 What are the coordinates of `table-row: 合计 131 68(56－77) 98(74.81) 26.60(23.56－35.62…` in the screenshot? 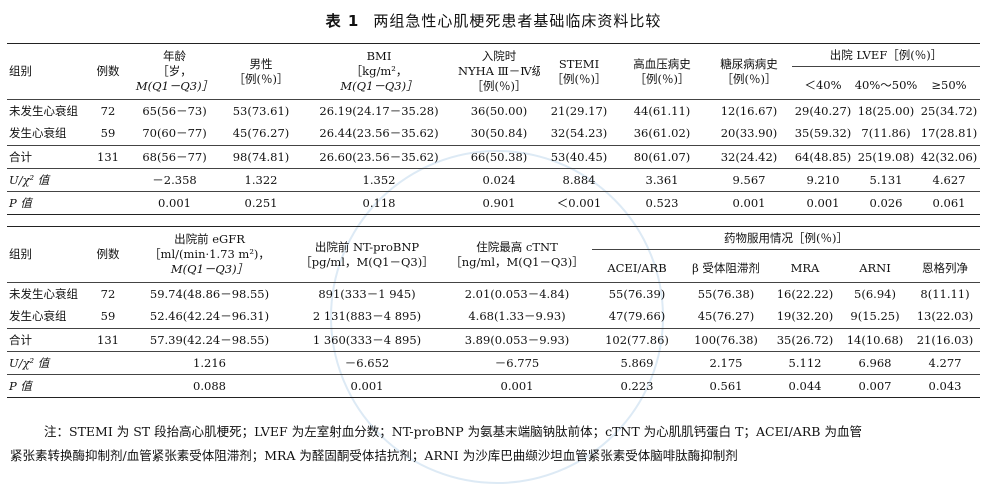 It's located at (493, 157).